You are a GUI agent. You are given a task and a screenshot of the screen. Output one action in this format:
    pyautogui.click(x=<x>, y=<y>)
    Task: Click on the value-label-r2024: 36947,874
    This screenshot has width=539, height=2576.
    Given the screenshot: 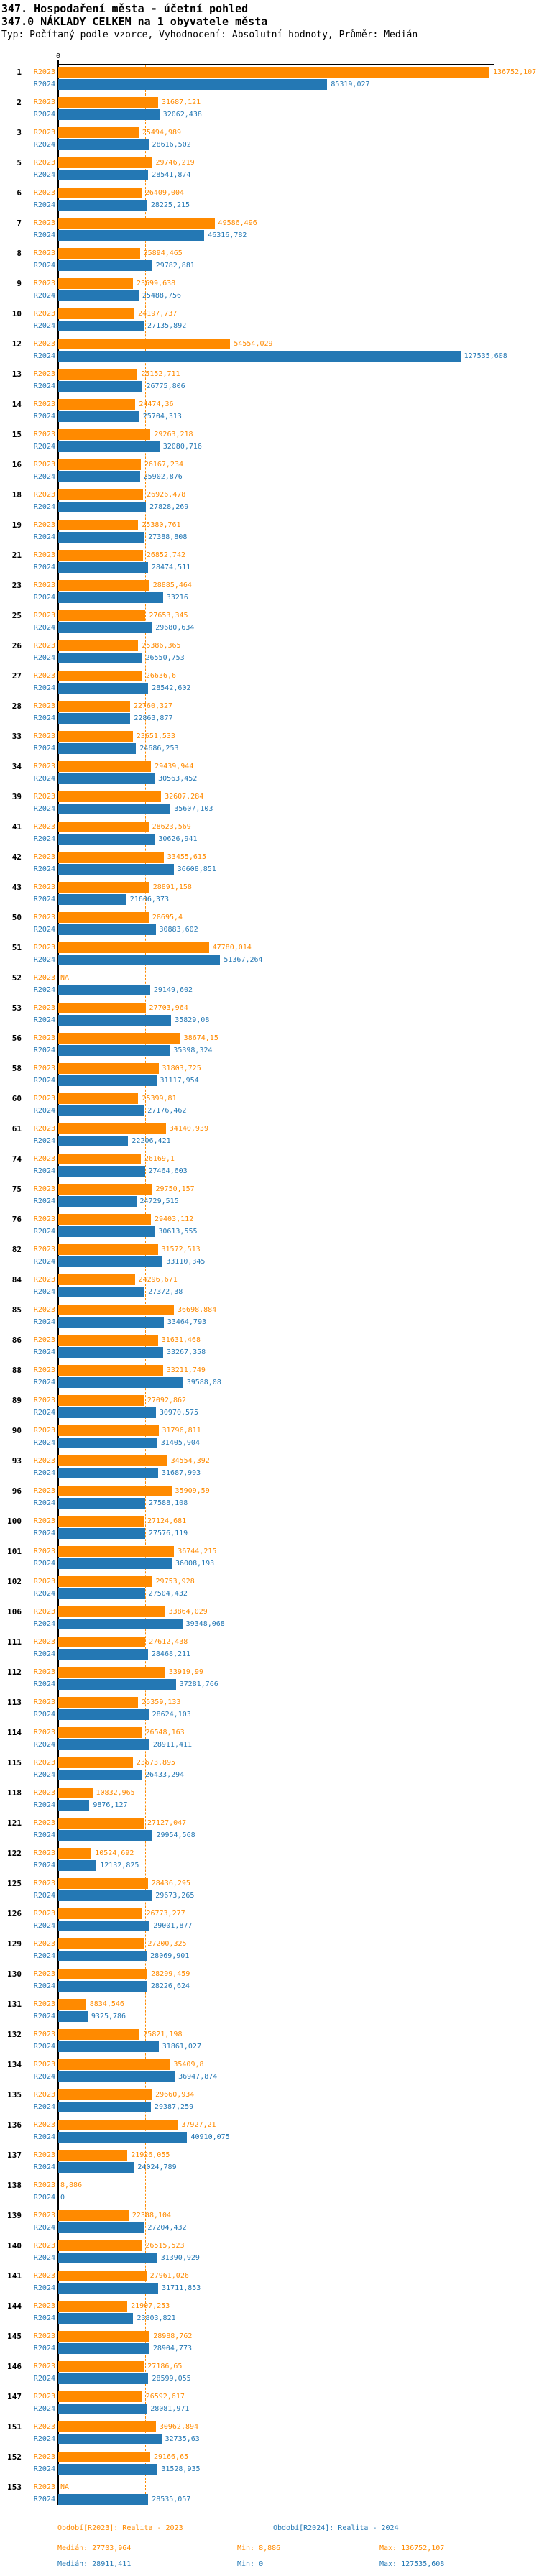 What is the action you would take?
    pyautogui.click(x=198, y=2077)
    